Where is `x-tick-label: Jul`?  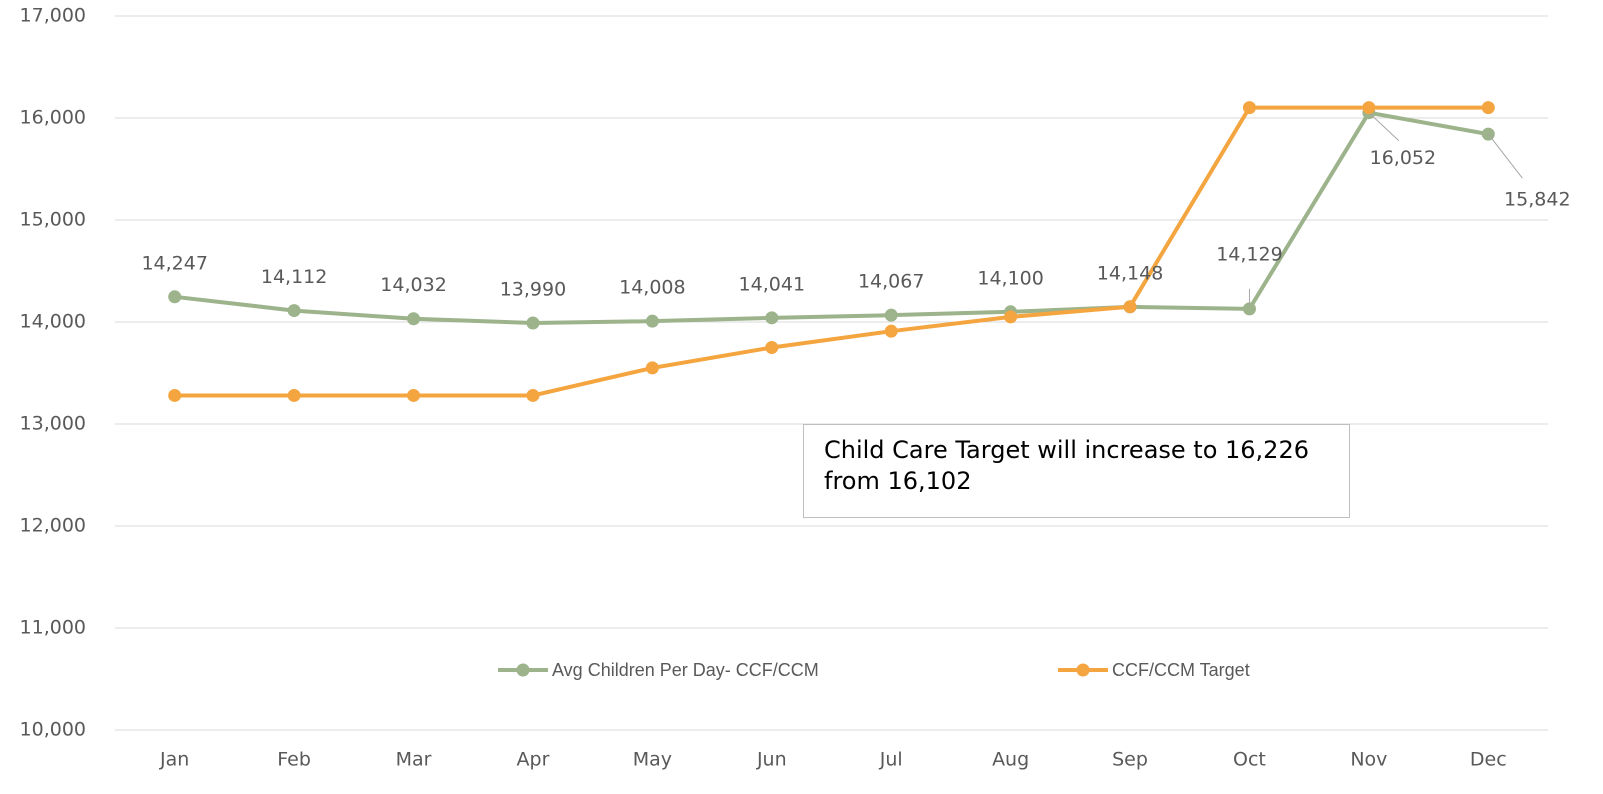 x-tick-label: Jul is located at coordinates (891, 760).